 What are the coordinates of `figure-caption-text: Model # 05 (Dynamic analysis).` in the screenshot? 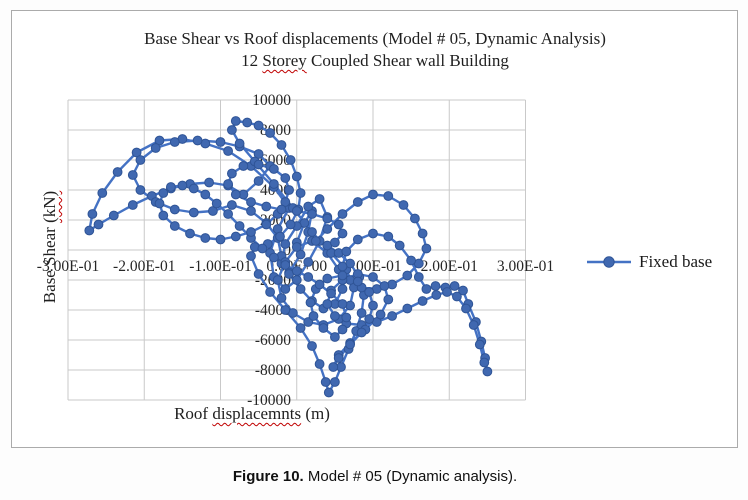 It's located at (410, 476).